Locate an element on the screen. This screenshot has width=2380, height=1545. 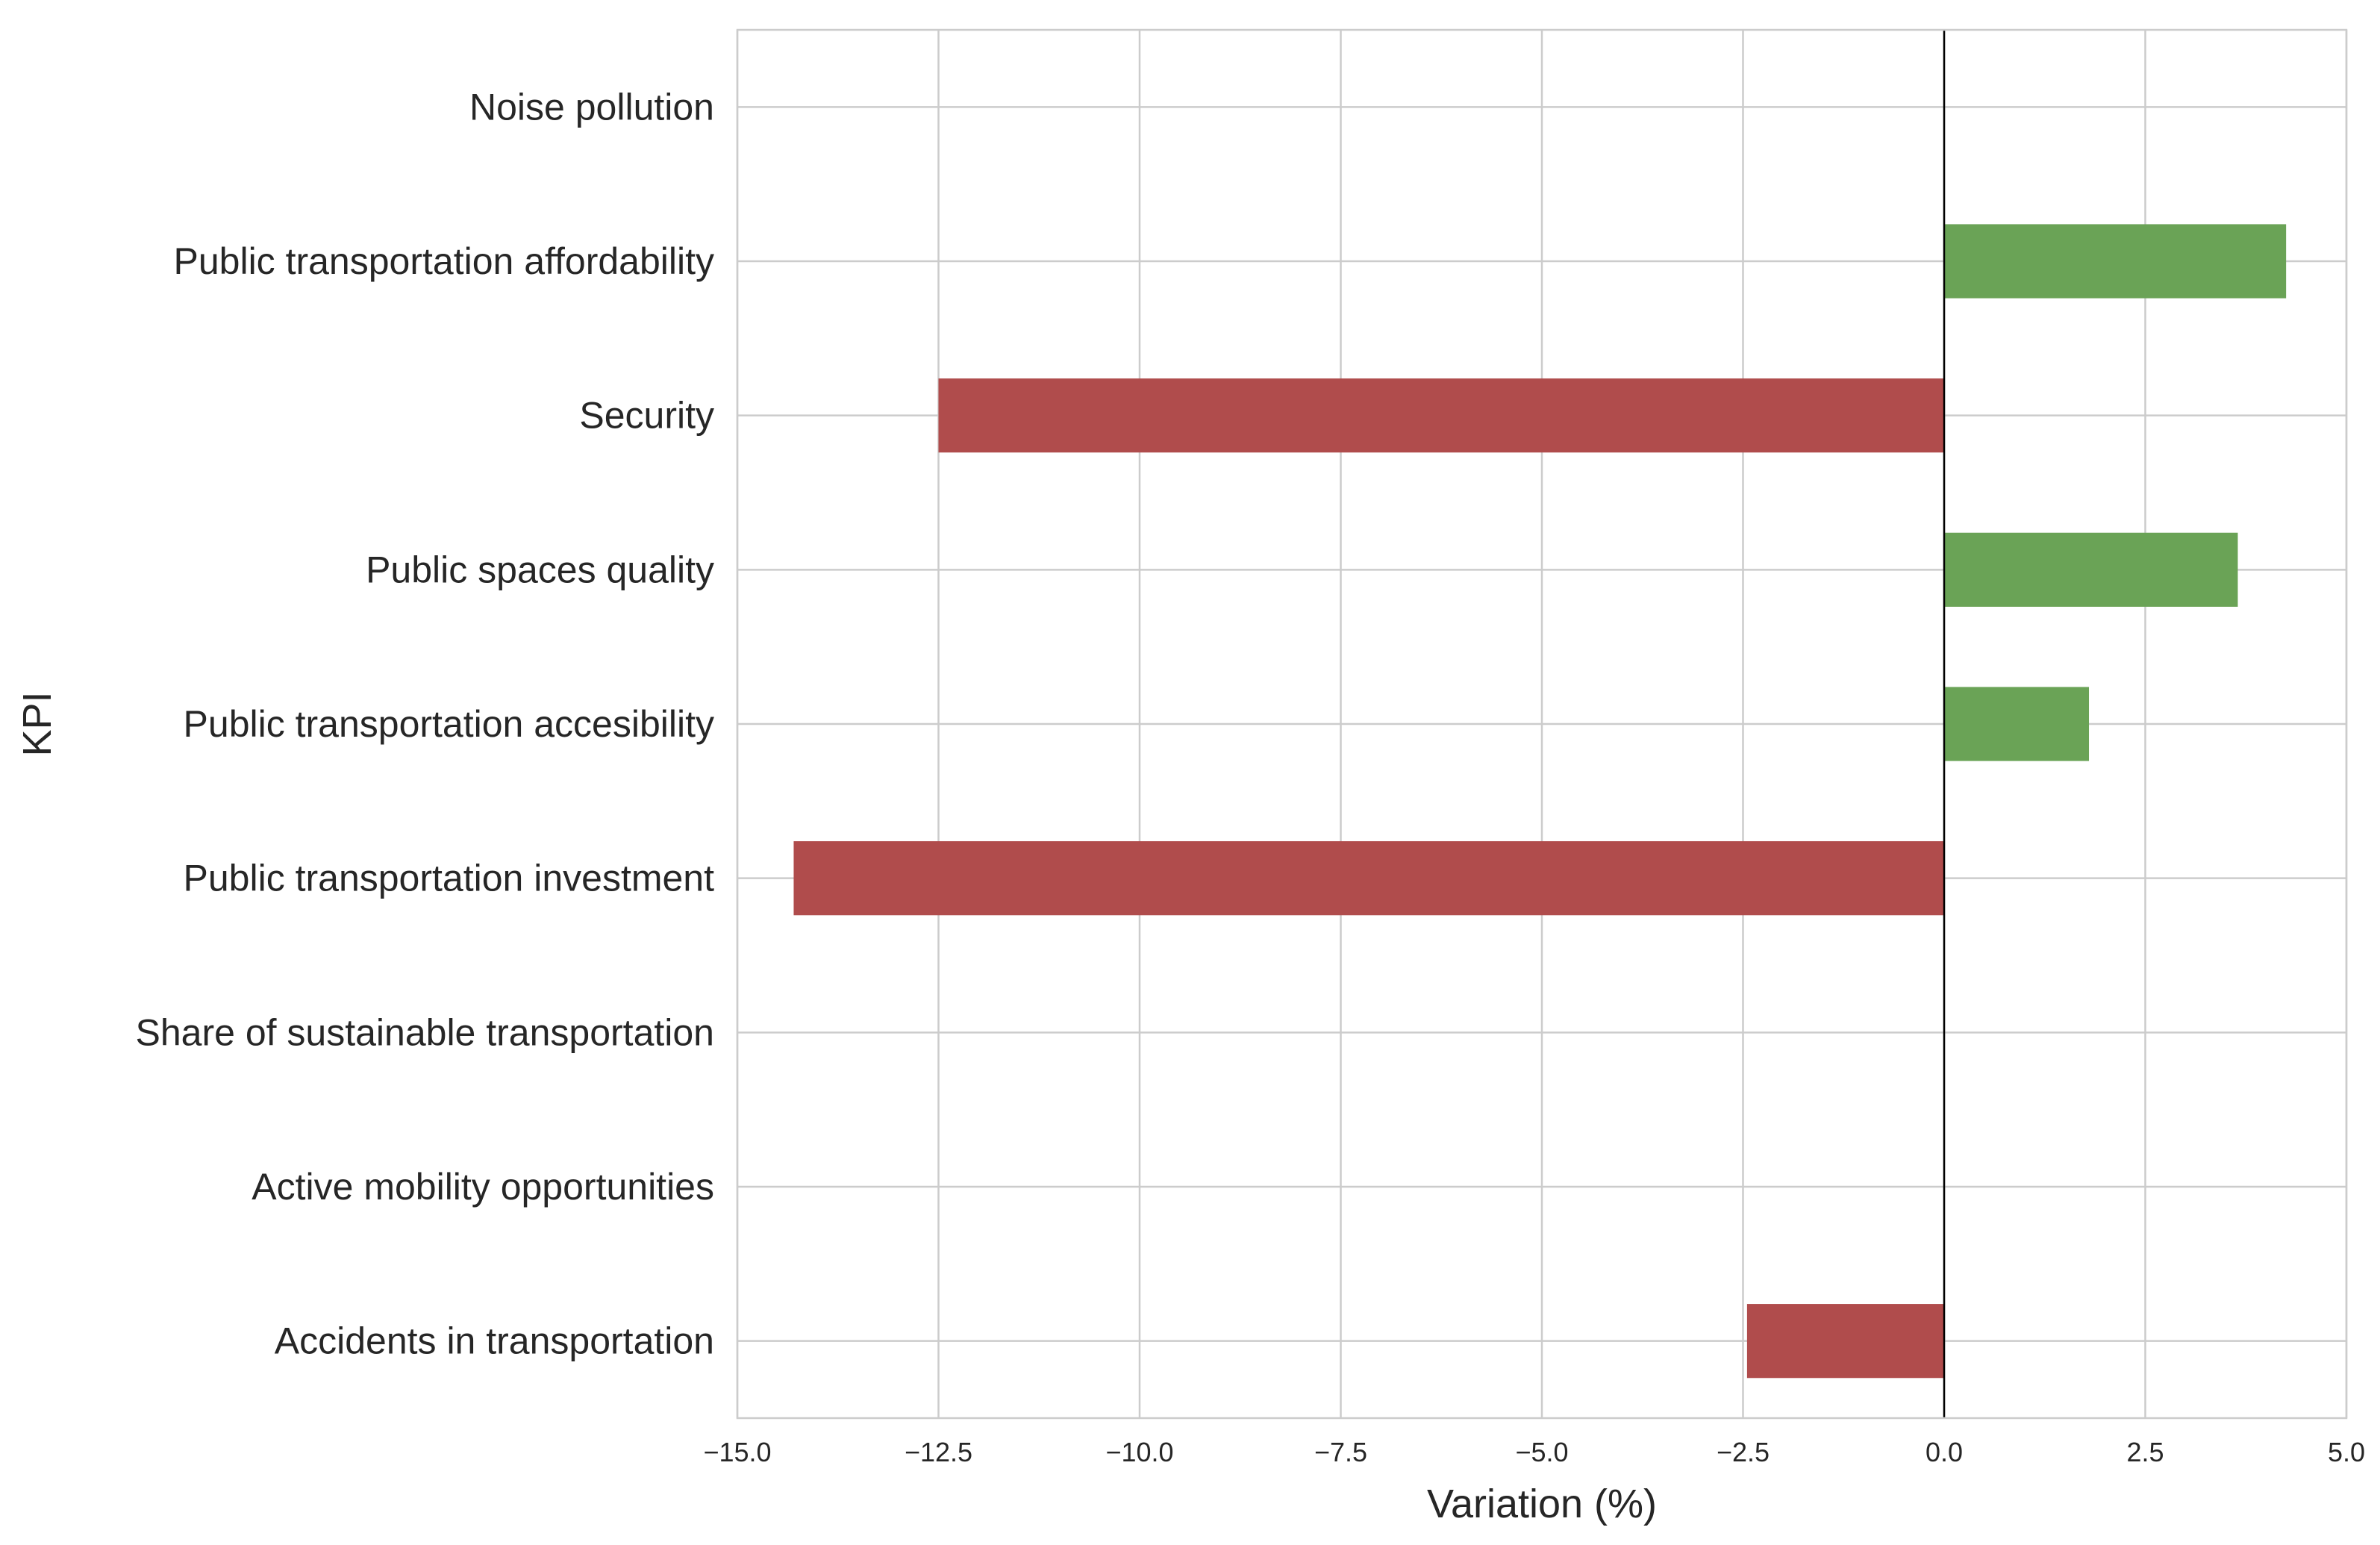
y-tick-label: Public transportation affordability is located at coordinates (444, 261).